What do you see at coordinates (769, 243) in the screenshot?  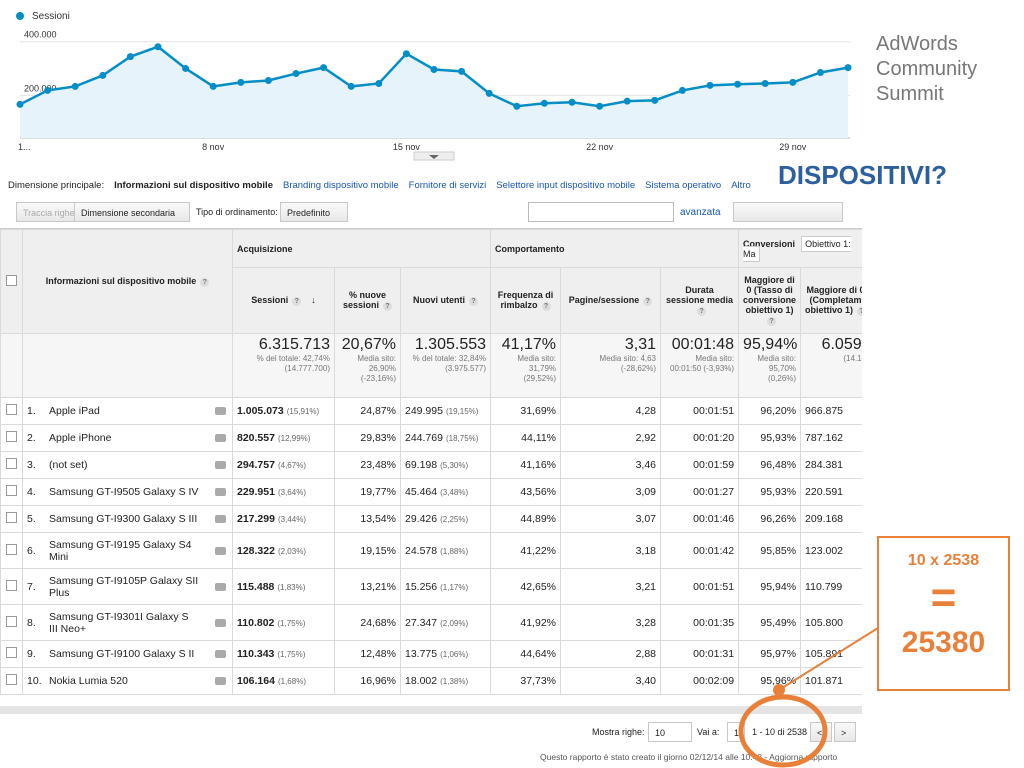 I see `group-label: Conversioni` at bounding box center [769, 243].